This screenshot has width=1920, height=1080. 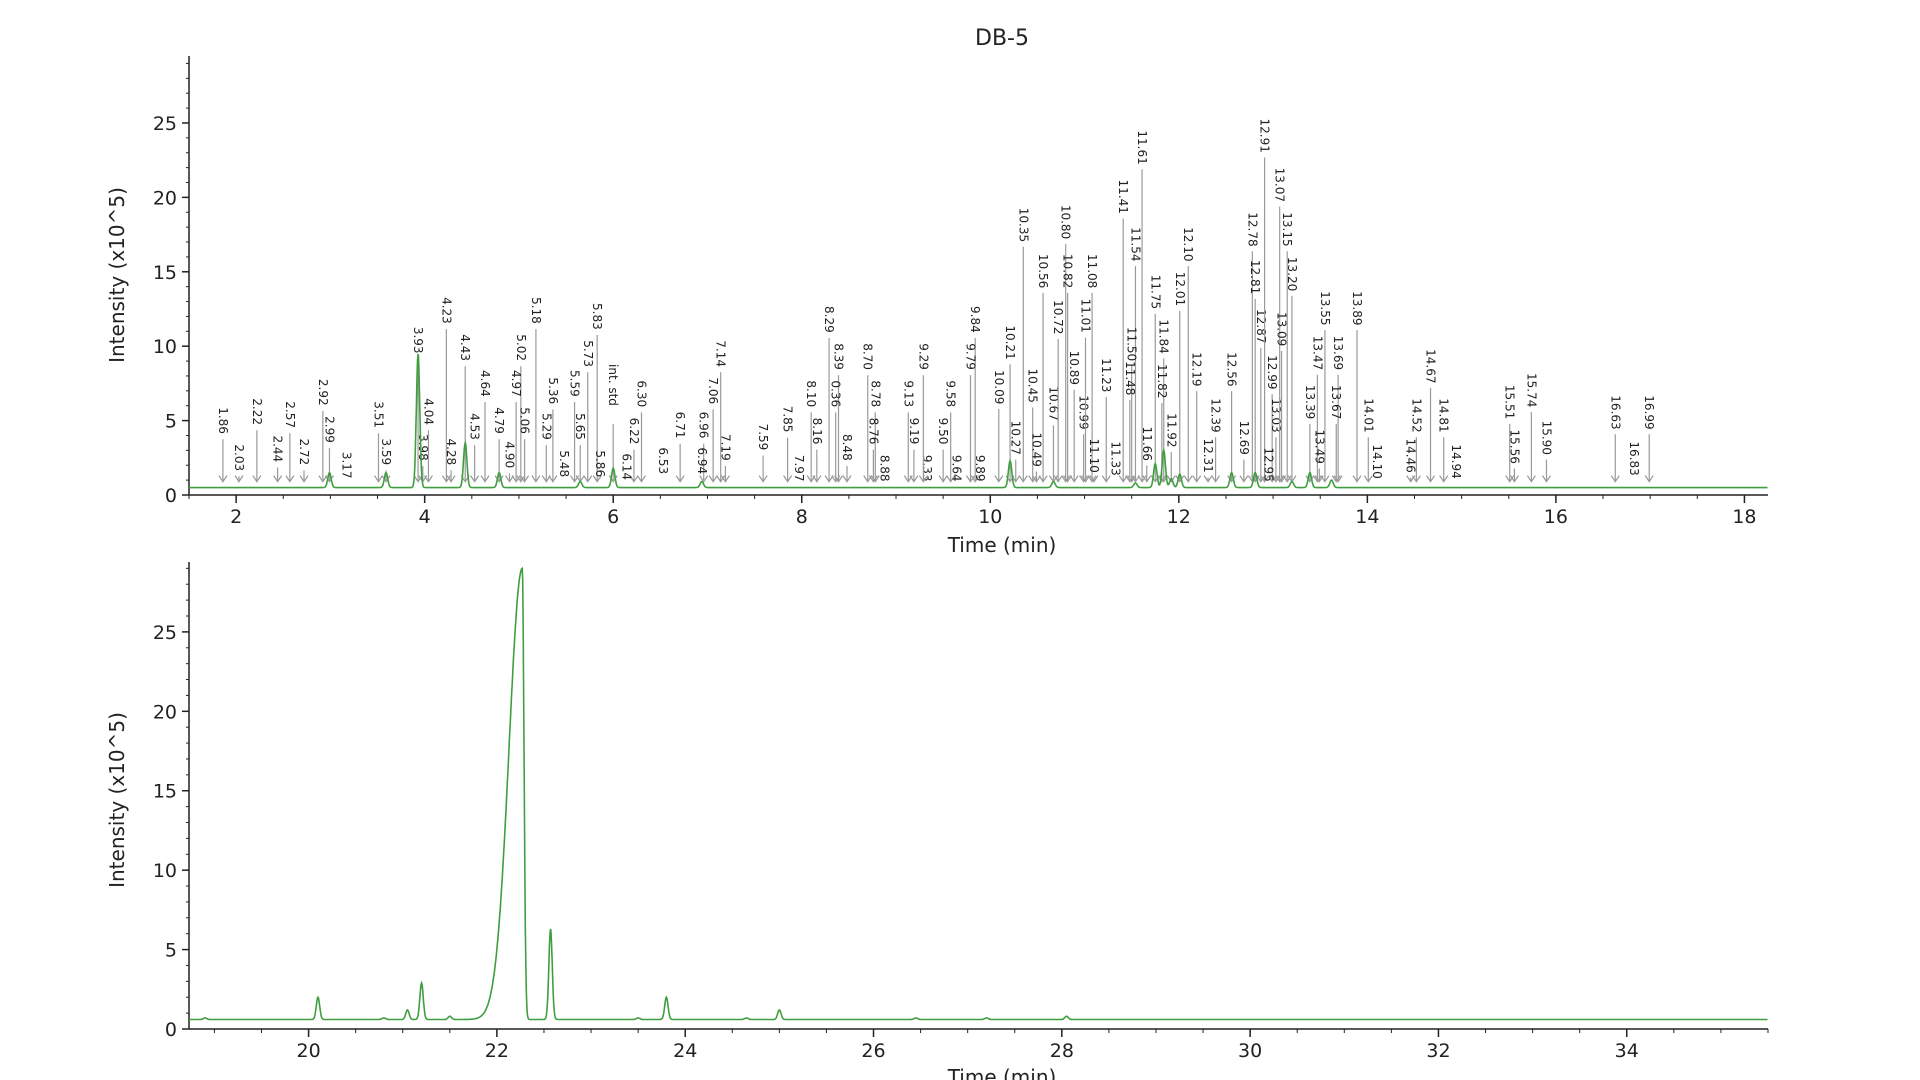 I want to click on peak-label: 11.82, so click(x=1162, y=381).